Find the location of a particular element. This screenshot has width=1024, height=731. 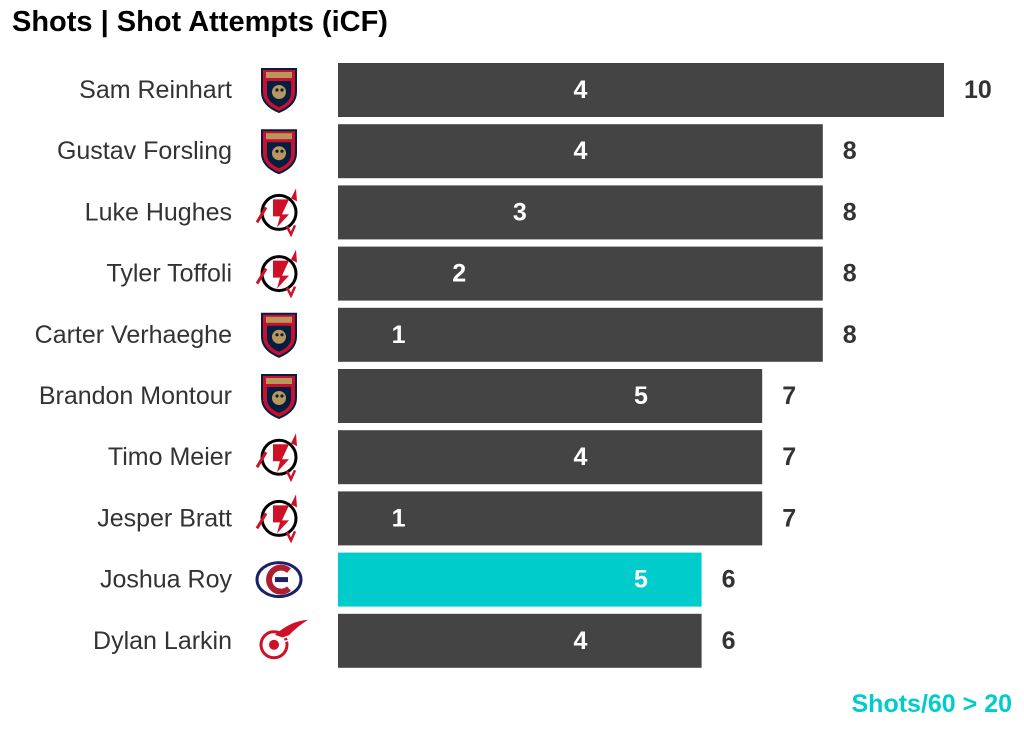

footnote: Shots/60 > 20 is located at coordinates (932, 704).